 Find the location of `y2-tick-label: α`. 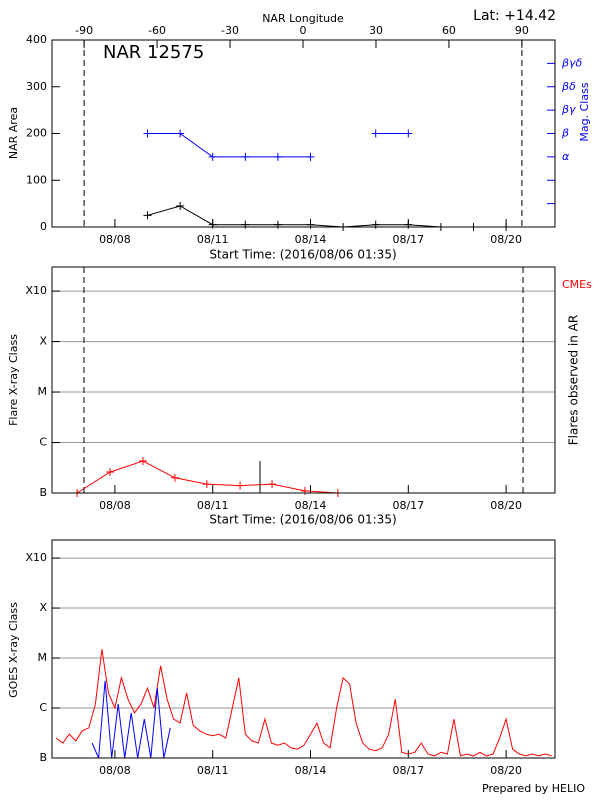

y2-tick-label: α is located at coordinates (566, 156).